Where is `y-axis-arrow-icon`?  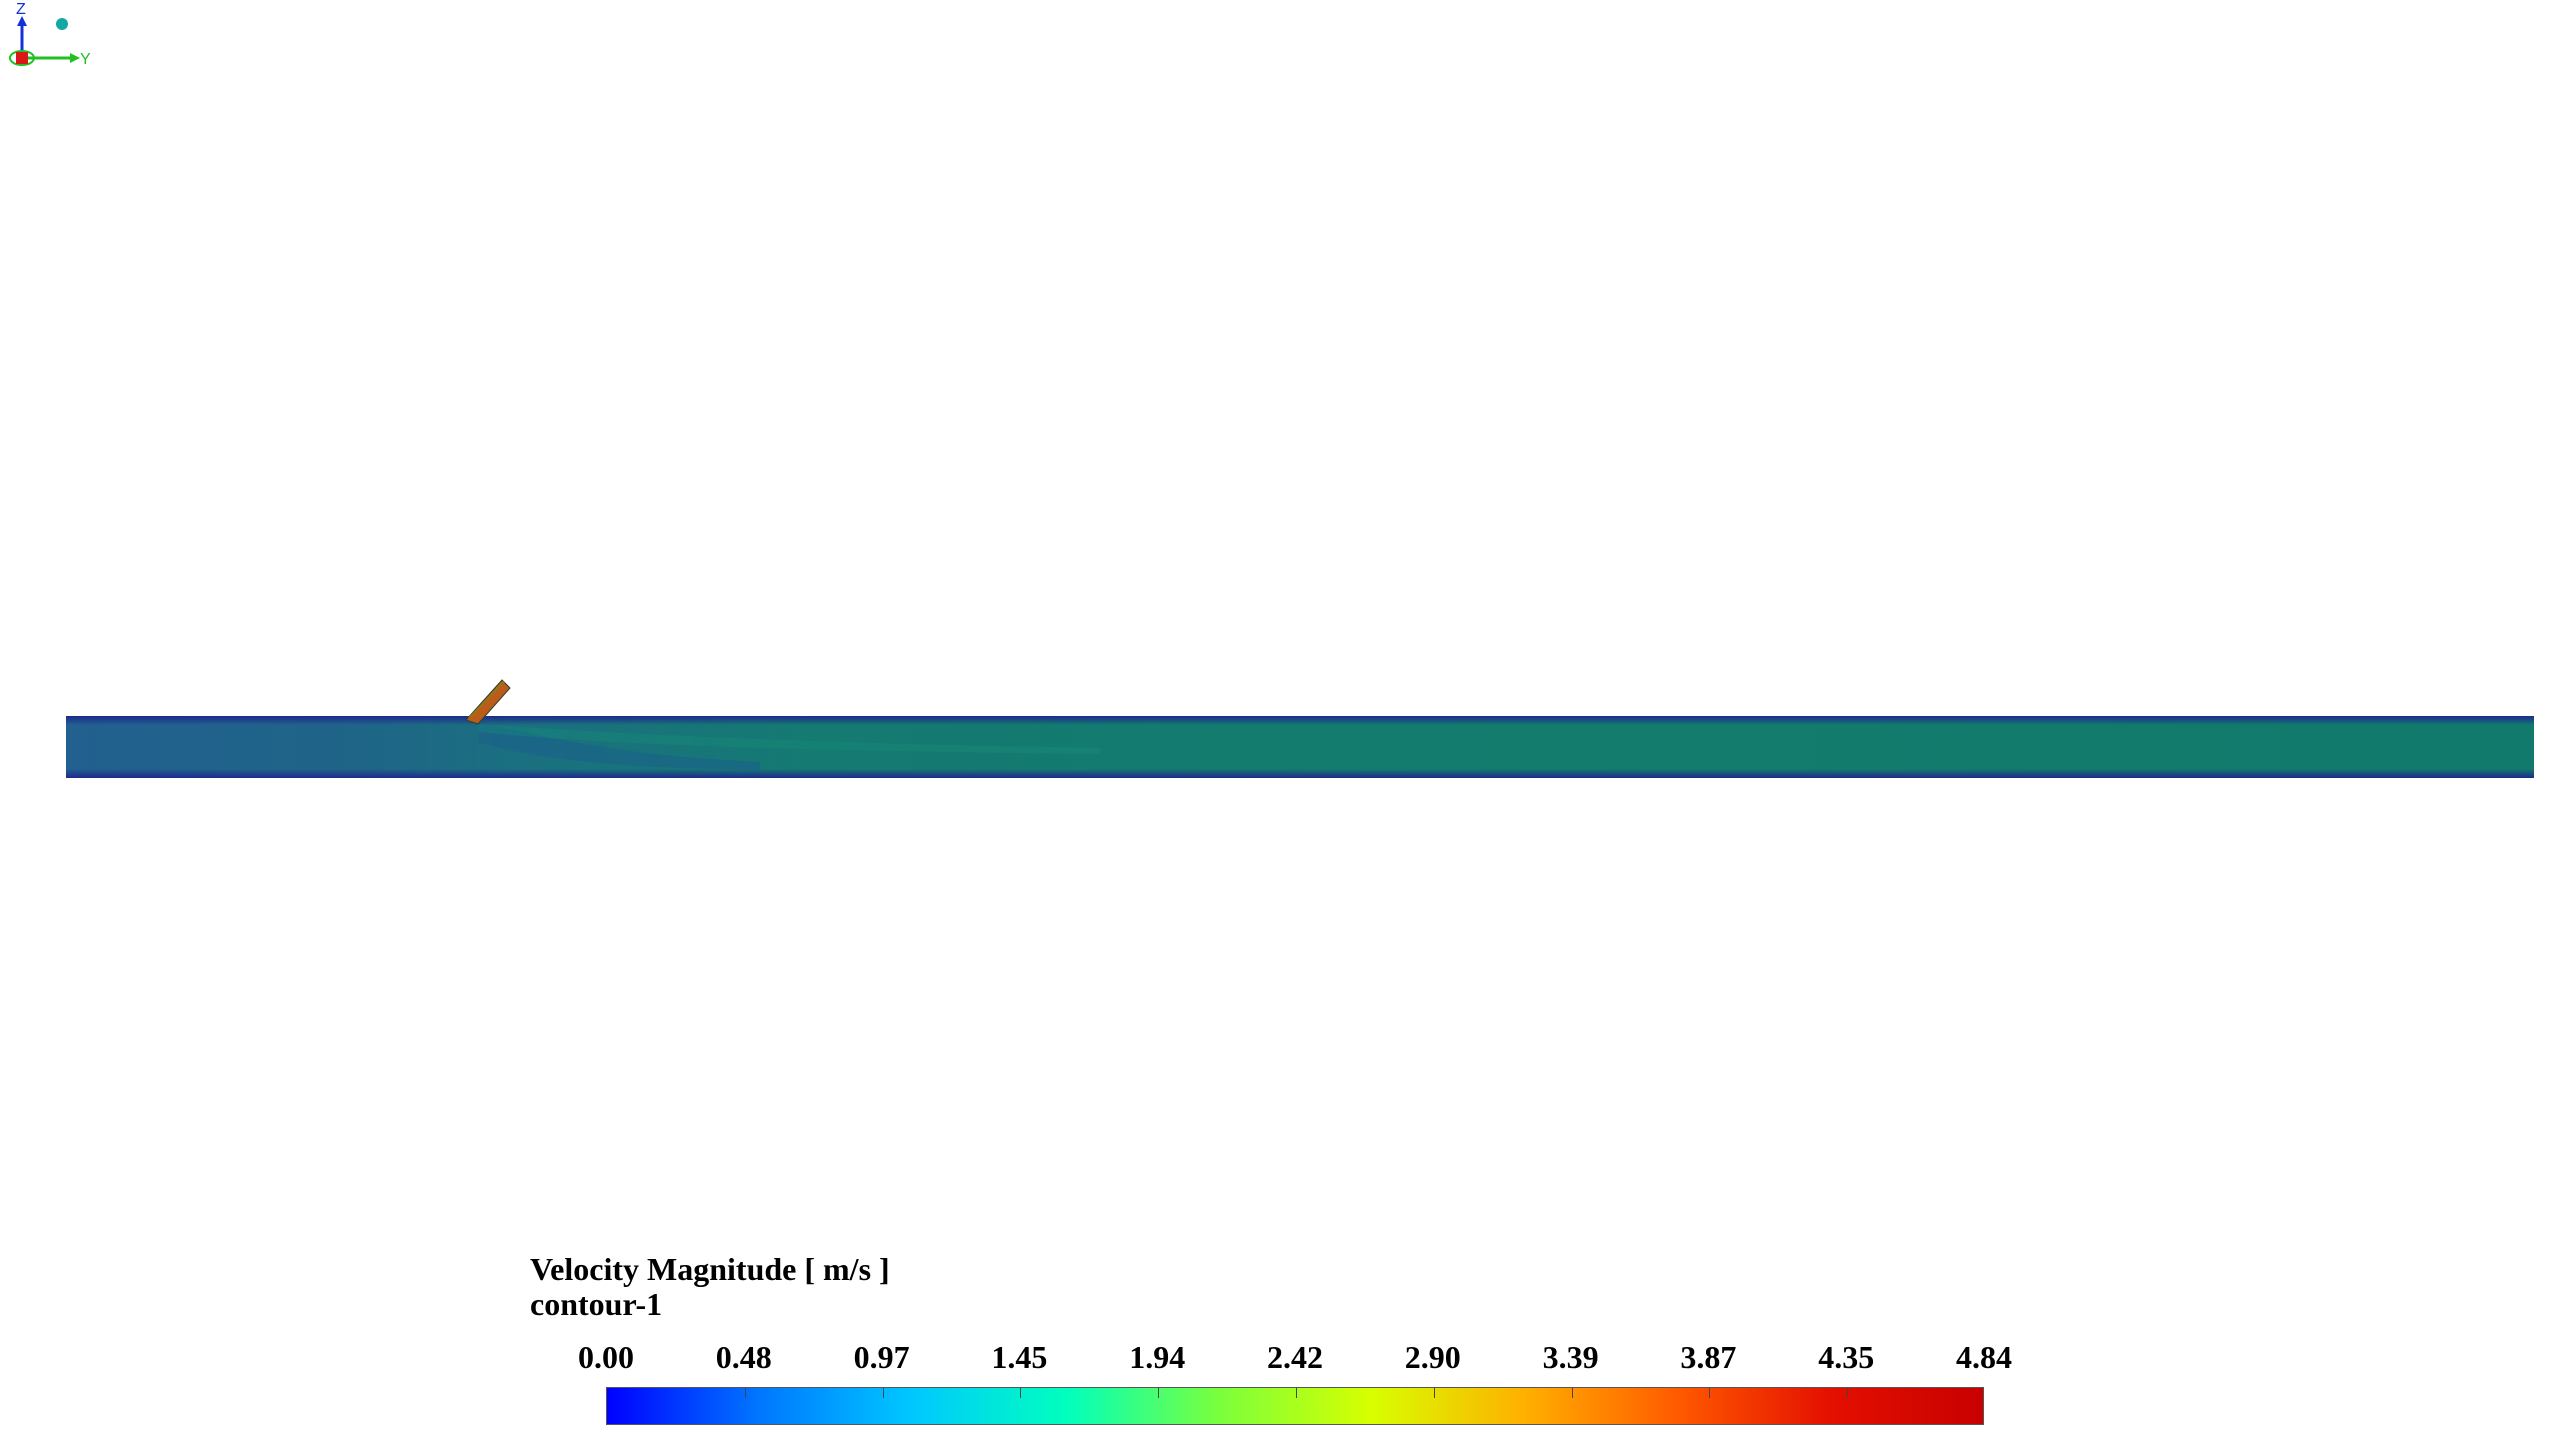
y-axis-arrow-icon is located at coordinates (75, 58).